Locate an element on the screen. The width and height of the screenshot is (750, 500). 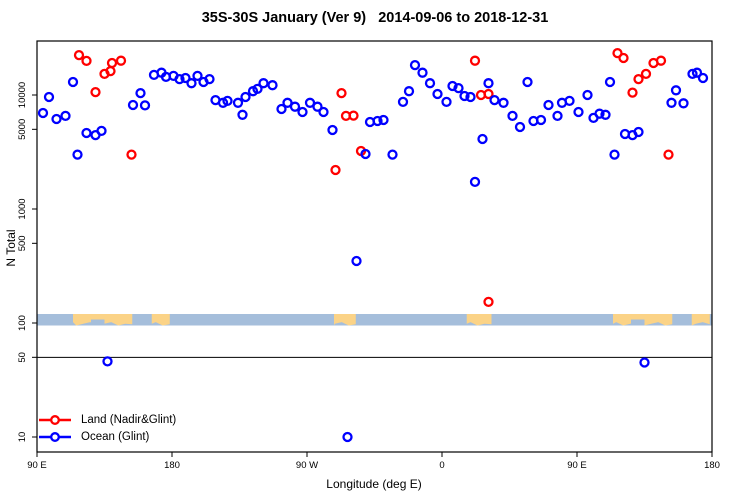
legend-label: Ocean (Glint) is located at coordinates (115, 436).